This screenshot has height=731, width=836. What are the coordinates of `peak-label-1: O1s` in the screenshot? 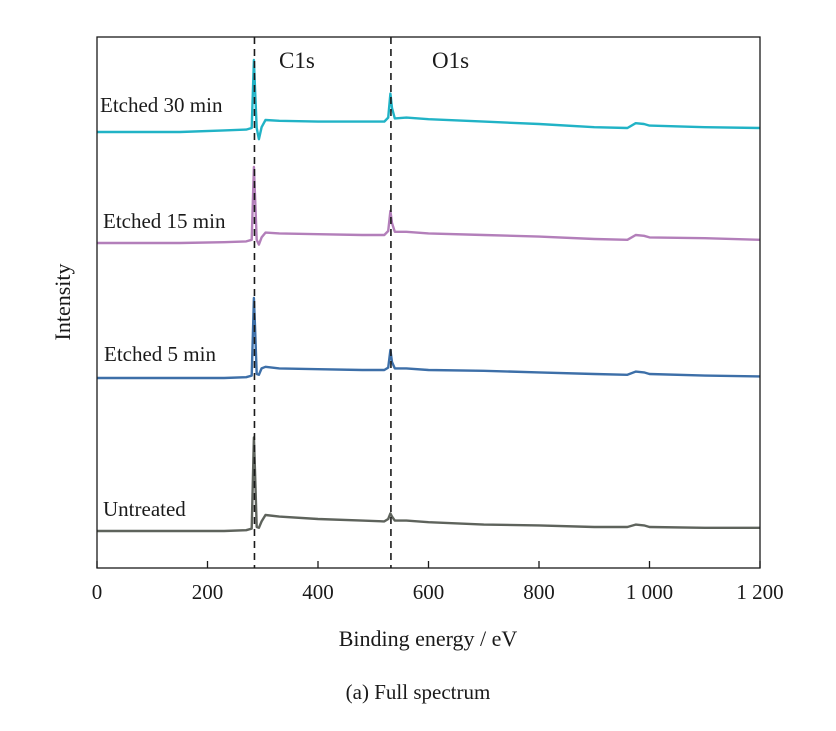 It's located at (450, 60).